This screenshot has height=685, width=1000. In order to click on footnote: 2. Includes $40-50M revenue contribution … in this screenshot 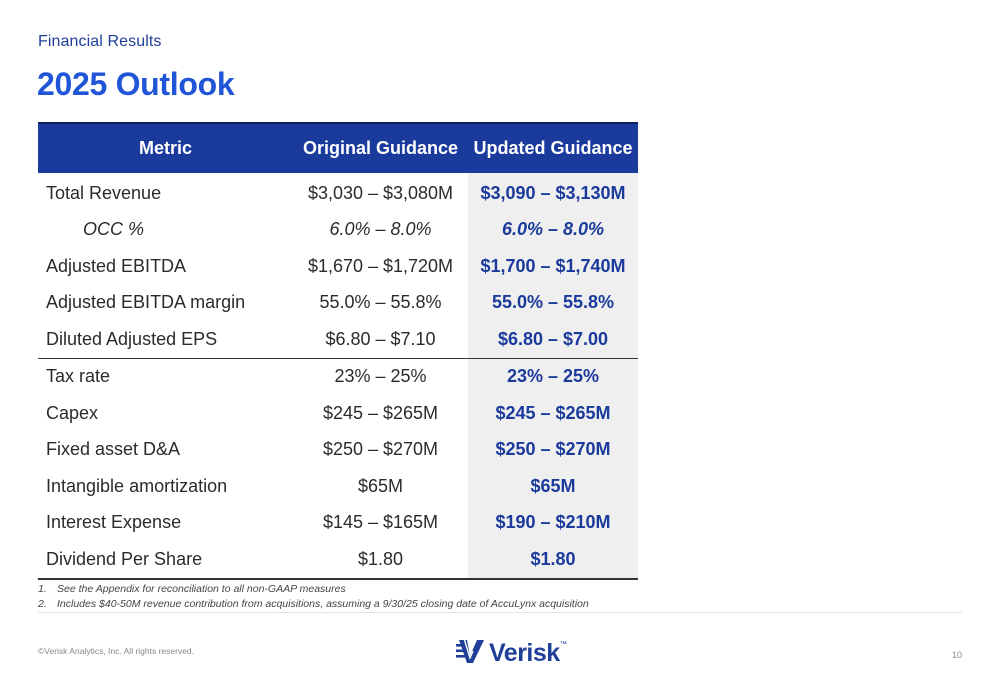, I will do `click(313, 604)`.